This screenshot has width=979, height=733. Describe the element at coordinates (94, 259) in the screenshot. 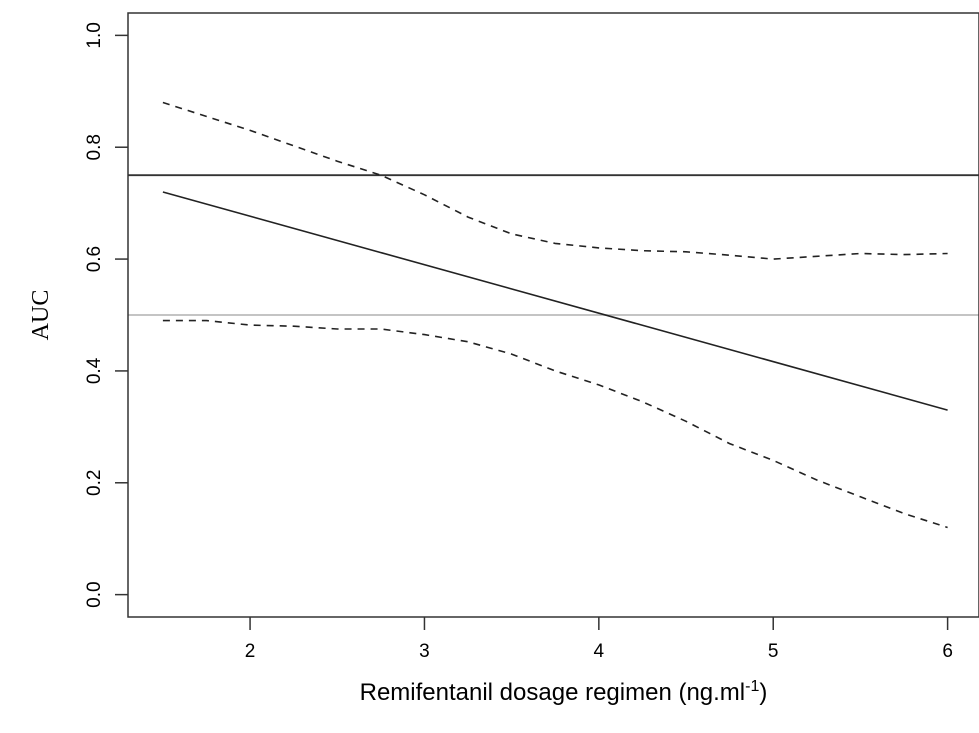

I see `y-tick-label: 0.6` at that location.